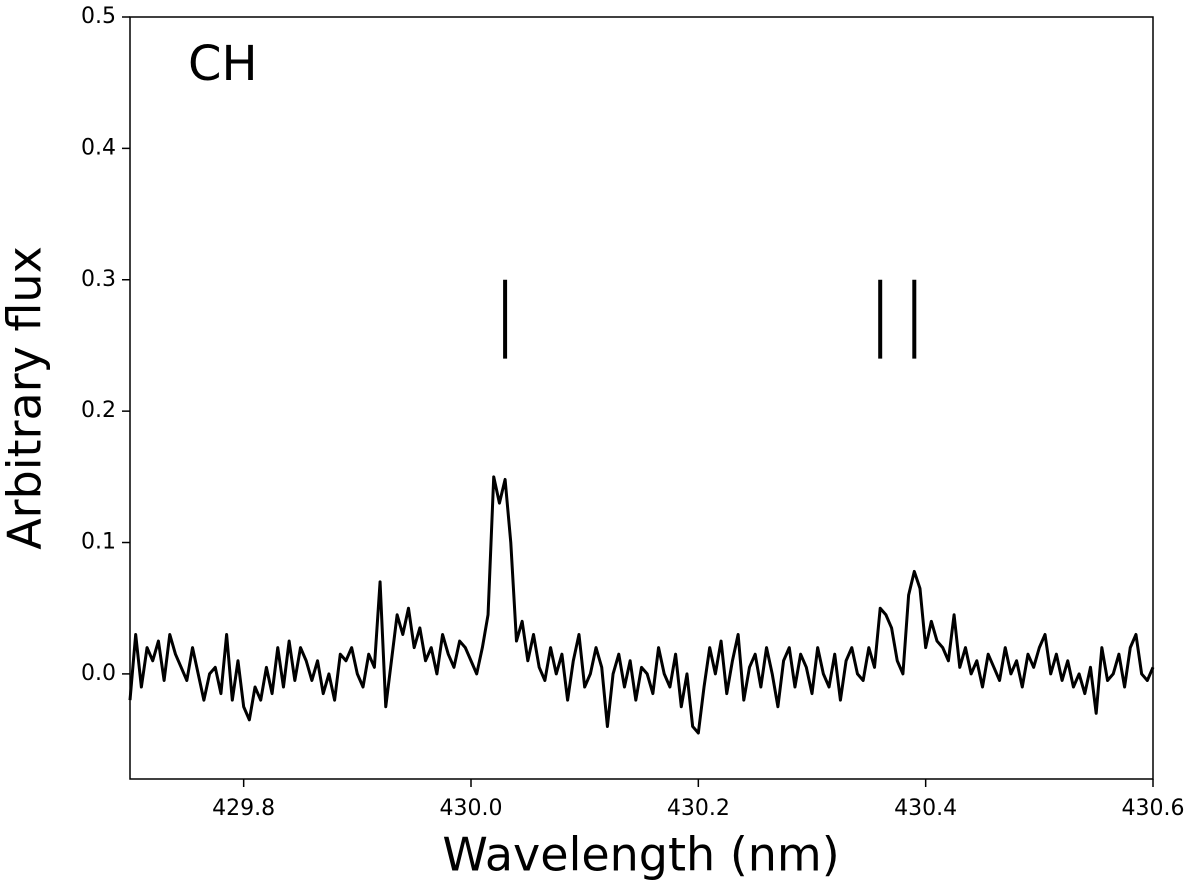  Describe the element at coordinates (223, 64) in the screenshot. I see `annotation: CH` at that location.